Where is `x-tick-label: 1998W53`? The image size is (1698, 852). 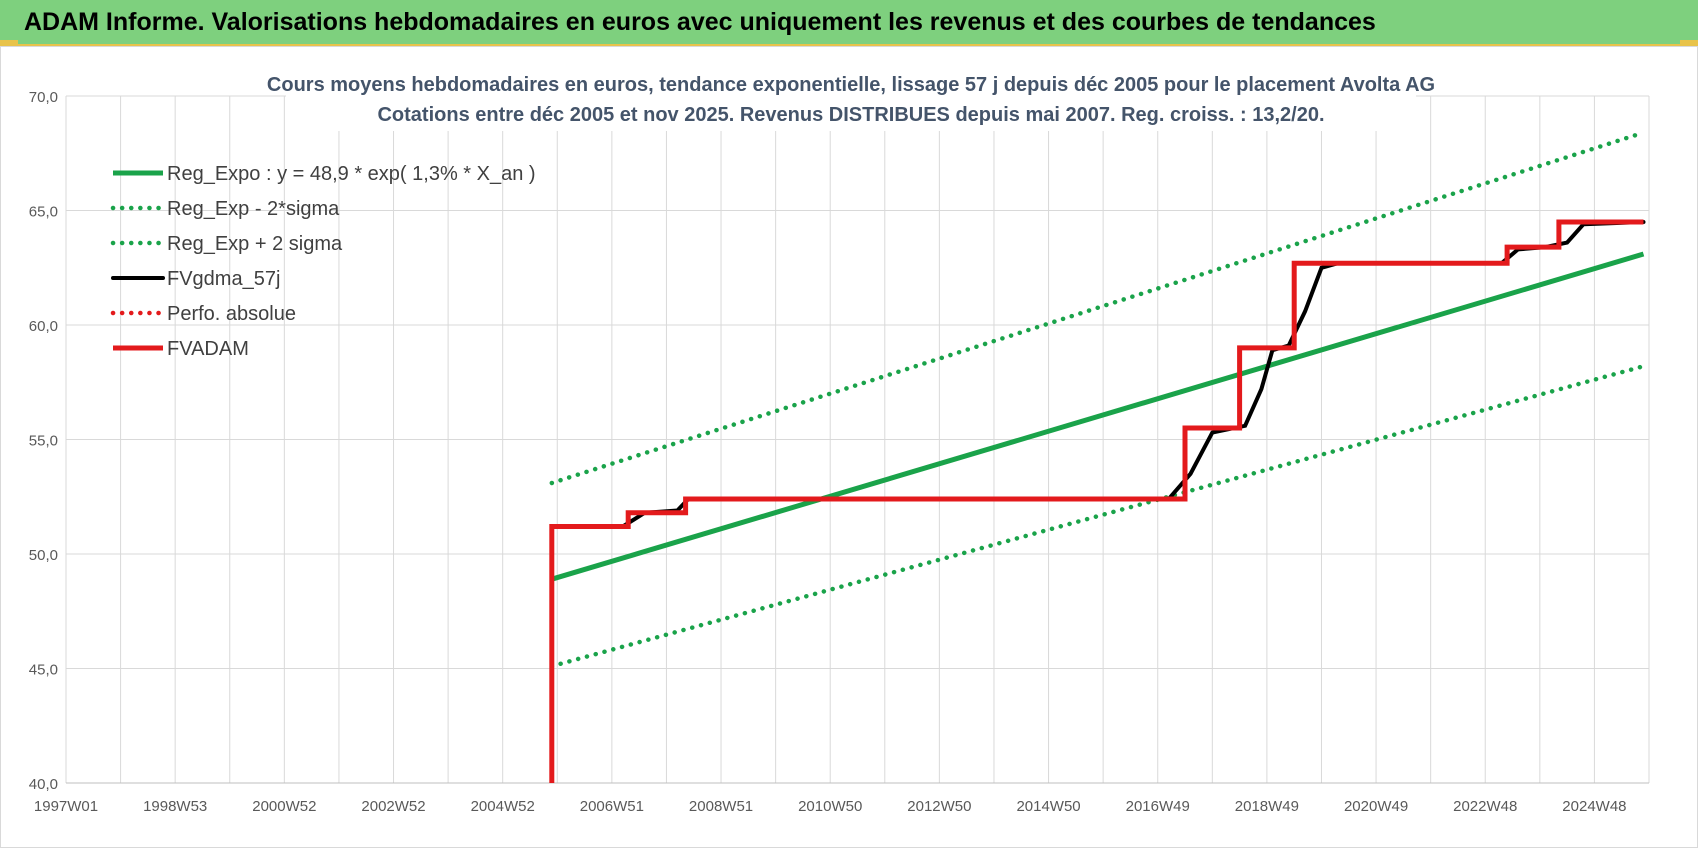
x-tick-label: 1998W53 is located at coordinates (175, 806).